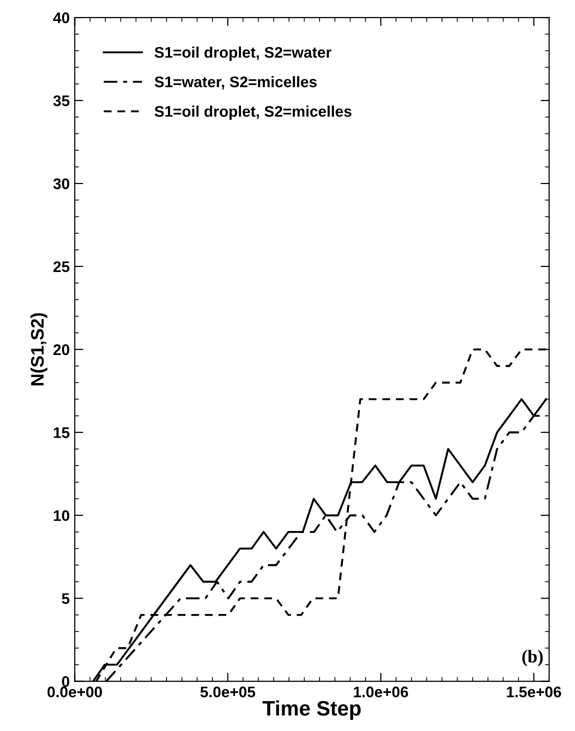 This screenshot has height=731, width=575. What do you see at coordinates (534, 692) in the screenshot?
I see `x-tick-label: 1.5e+06` at bounding box center [534, 692].